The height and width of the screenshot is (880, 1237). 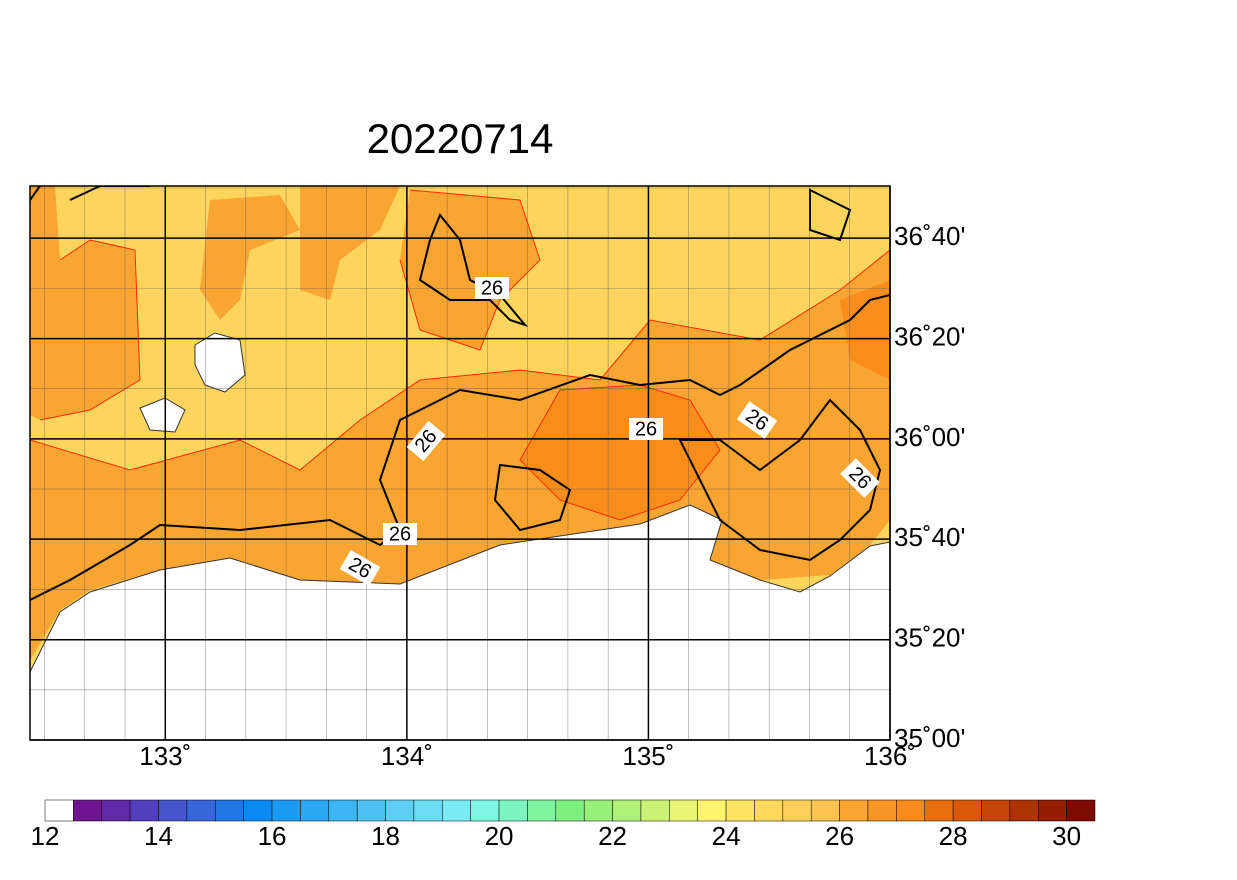 I want to click on y-tick-label: 35˚00', so click(x=929, y=738).